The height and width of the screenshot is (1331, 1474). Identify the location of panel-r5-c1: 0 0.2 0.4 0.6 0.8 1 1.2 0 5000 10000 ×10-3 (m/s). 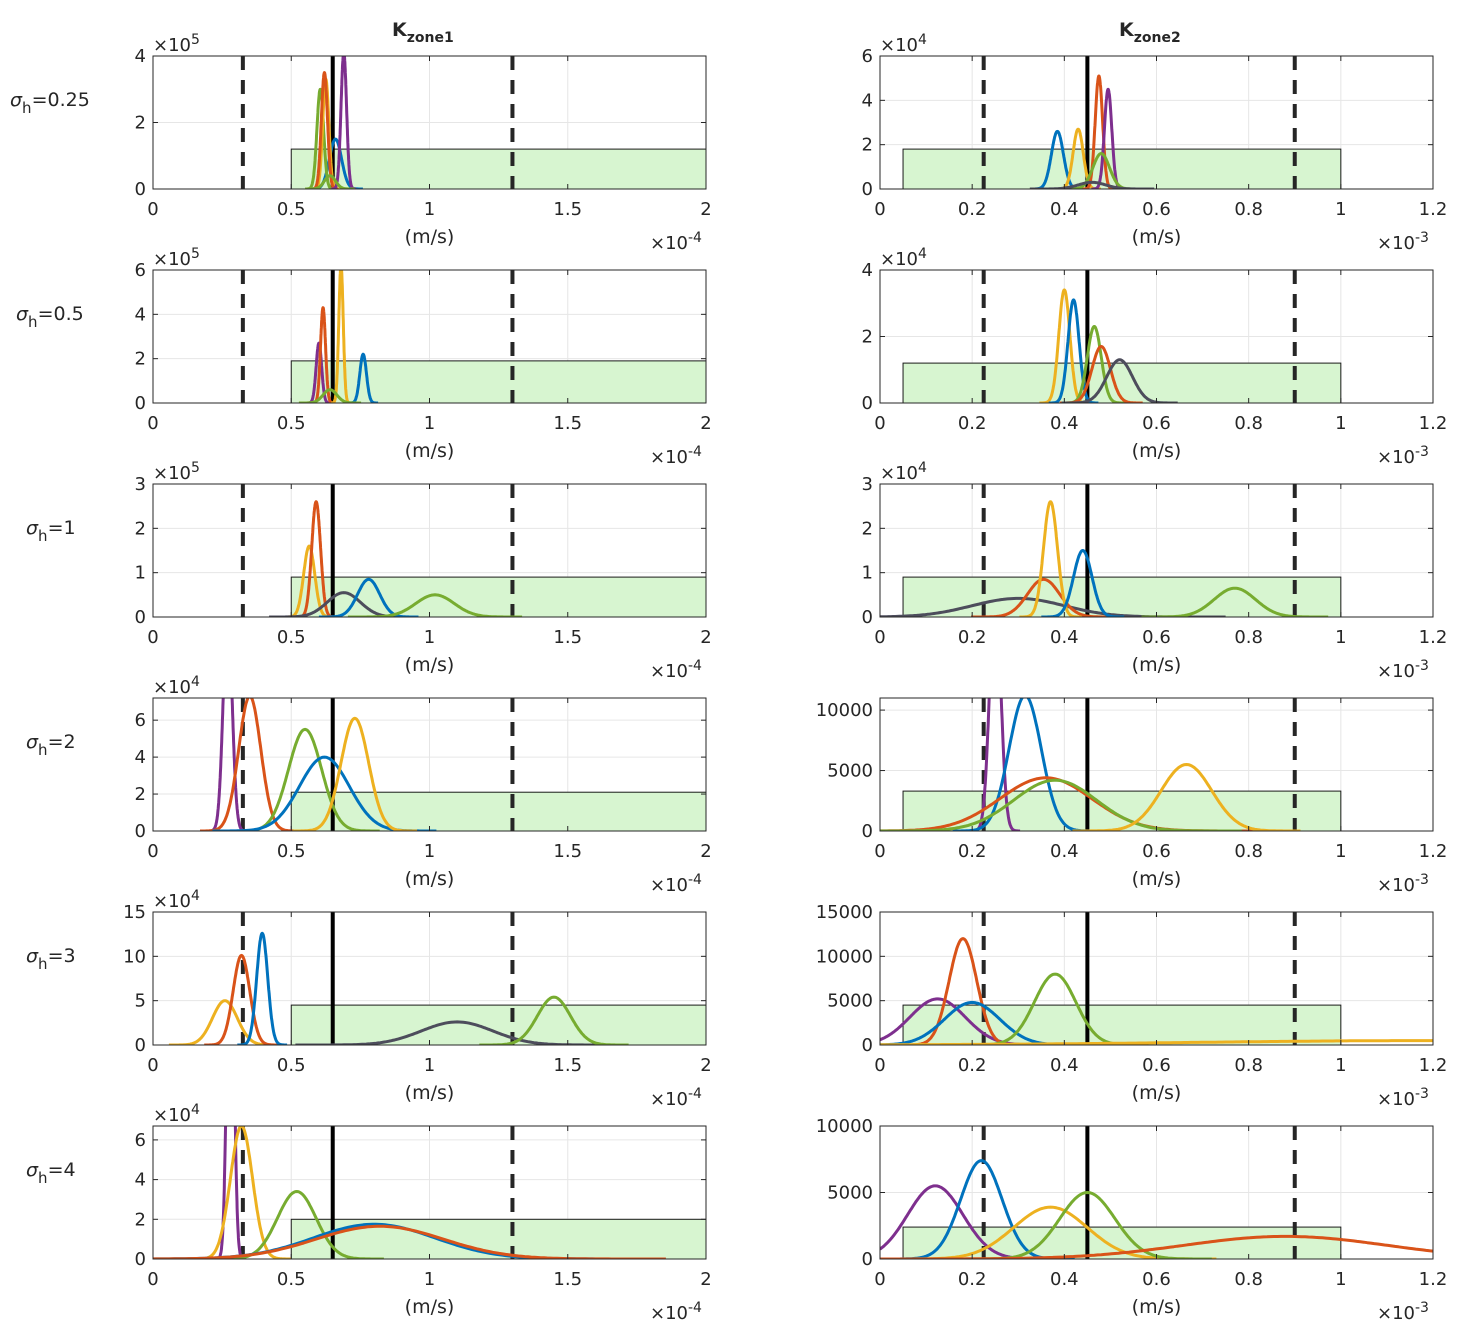
(1132, 1220).